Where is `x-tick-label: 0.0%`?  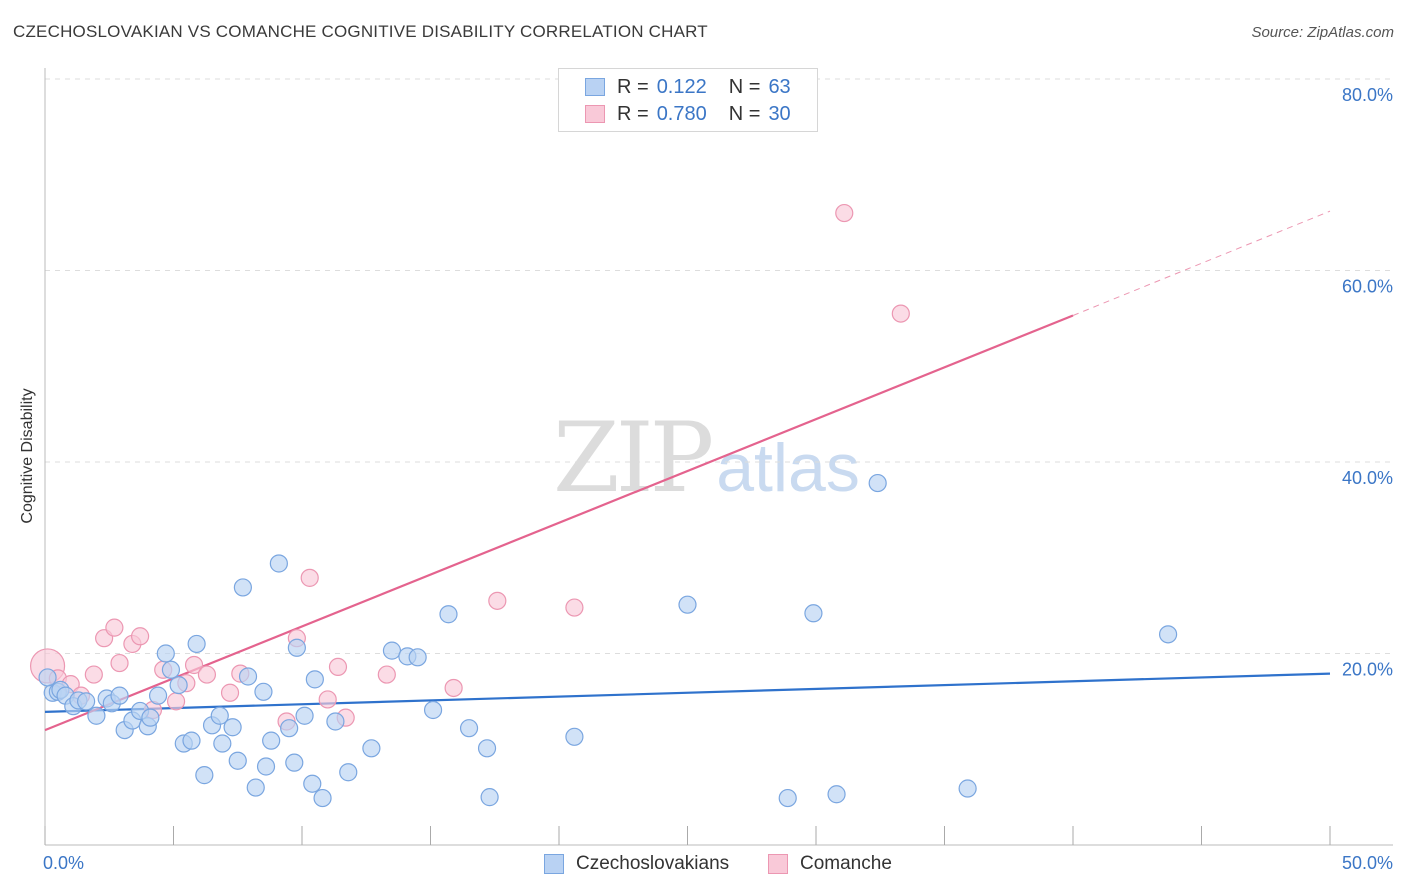 x-tick-label: 0.0% is located at coordinates (63, 863).